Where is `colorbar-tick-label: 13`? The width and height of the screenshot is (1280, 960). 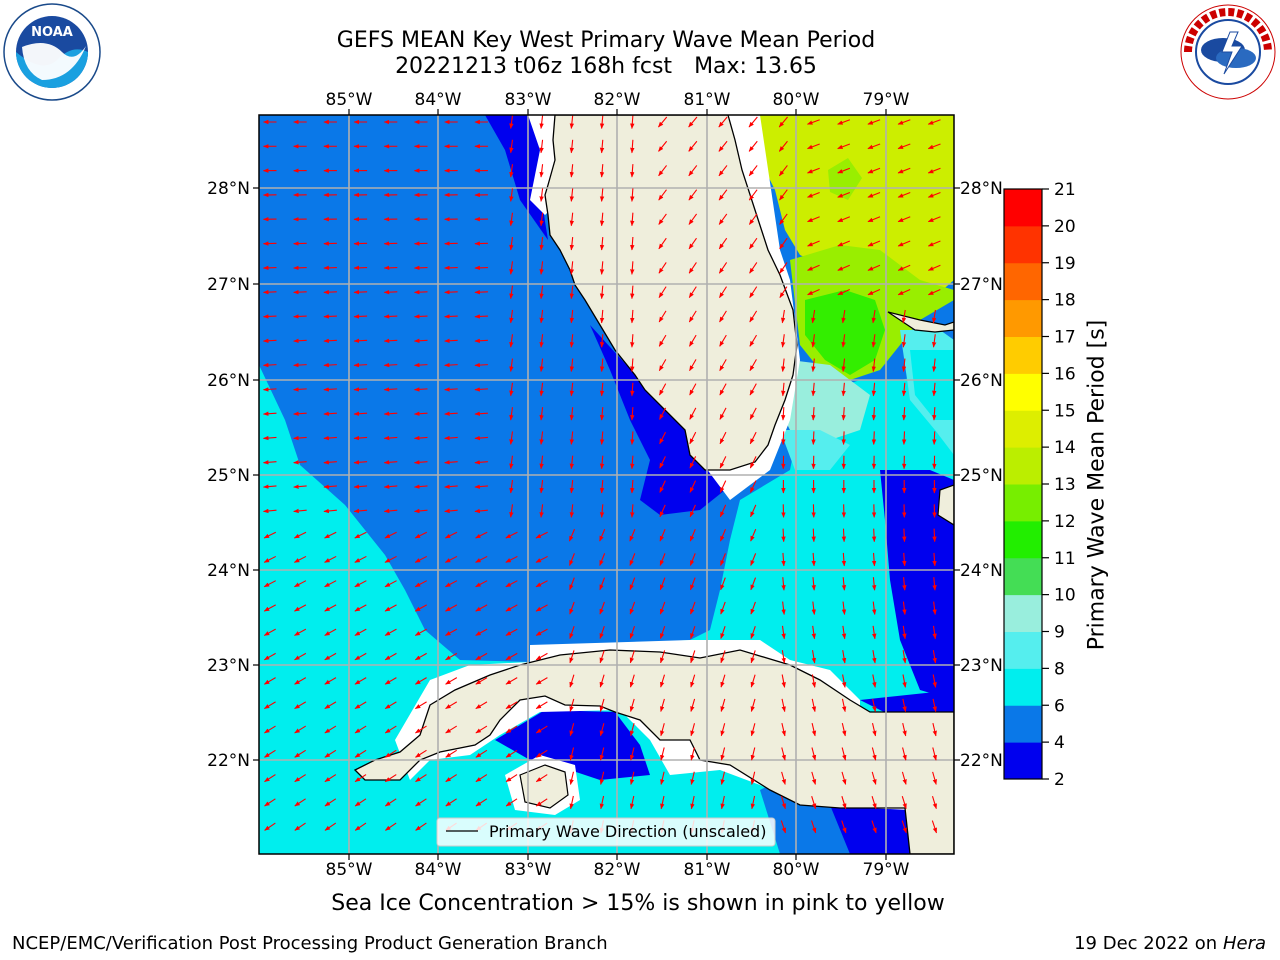
colorbar-tick-label: 13 is located at coordinates (1065, 485).